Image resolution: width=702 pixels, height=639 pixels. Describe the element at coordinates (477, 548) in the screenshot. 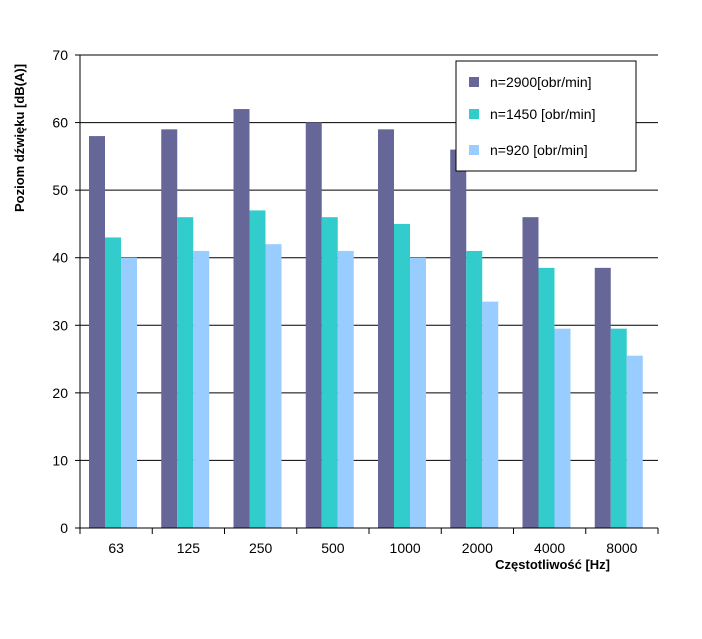

I see `x-tick-label: 2000` at that location.